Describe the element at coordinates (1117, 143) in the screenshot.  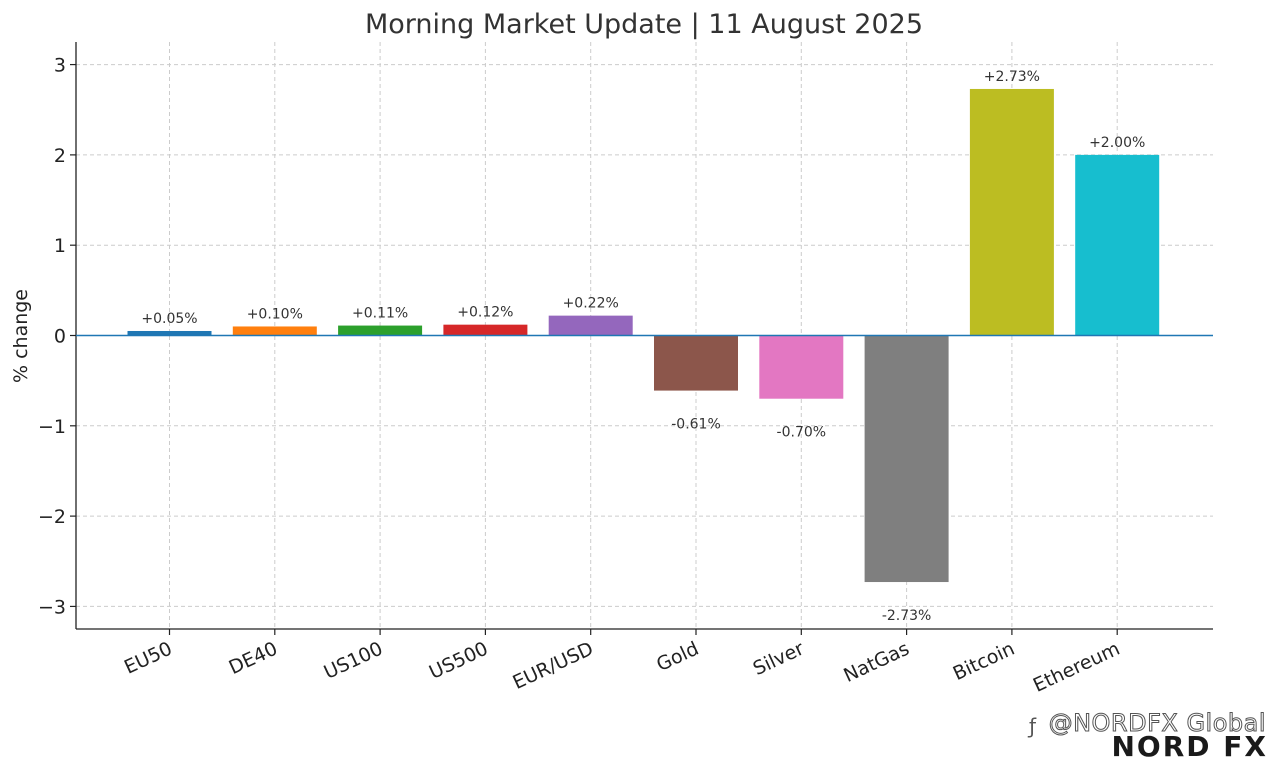
I see `data-label: +2.00%` at that location.